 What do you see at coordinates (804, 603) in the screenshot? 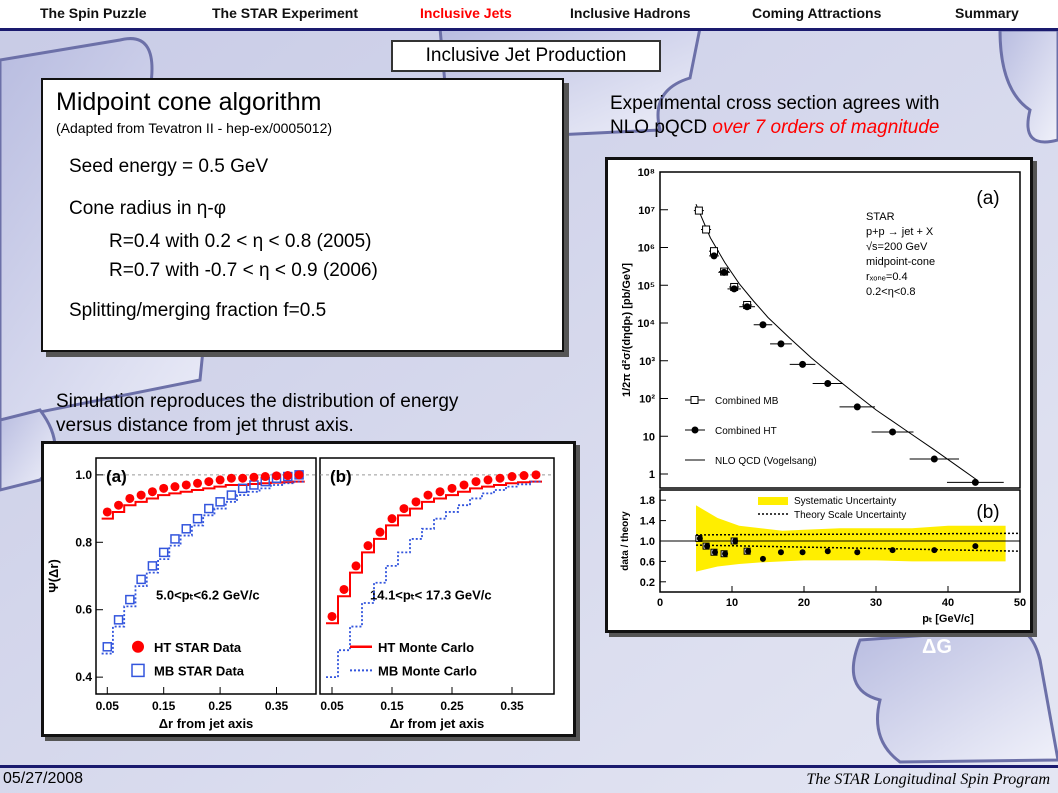
I see `x-tick-label: 20` at bounding box center [804, 603].